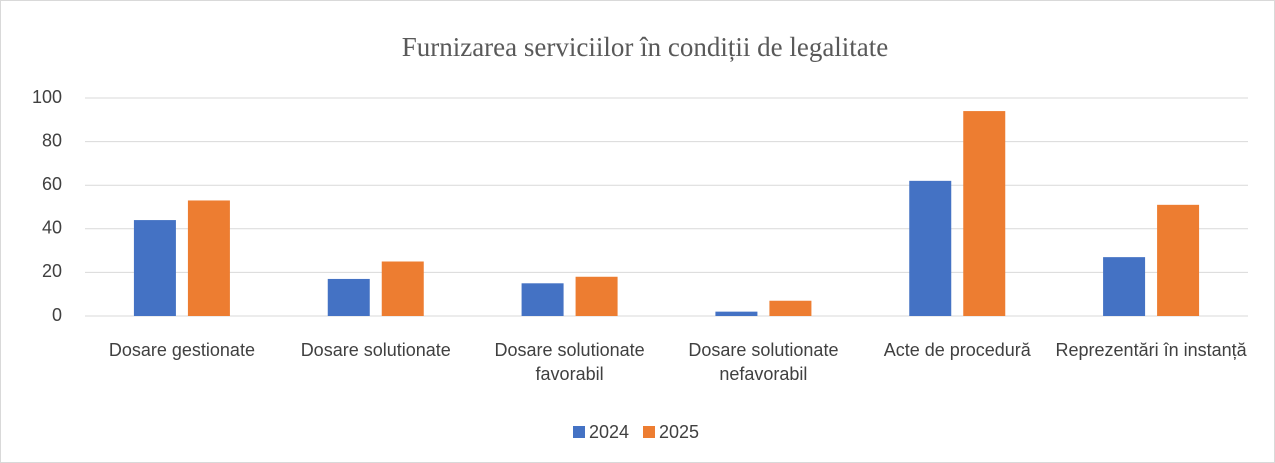 The height and width of the screenshot is (463, 1275). I want to click on y-tick-label: 100, so click(47, 97).